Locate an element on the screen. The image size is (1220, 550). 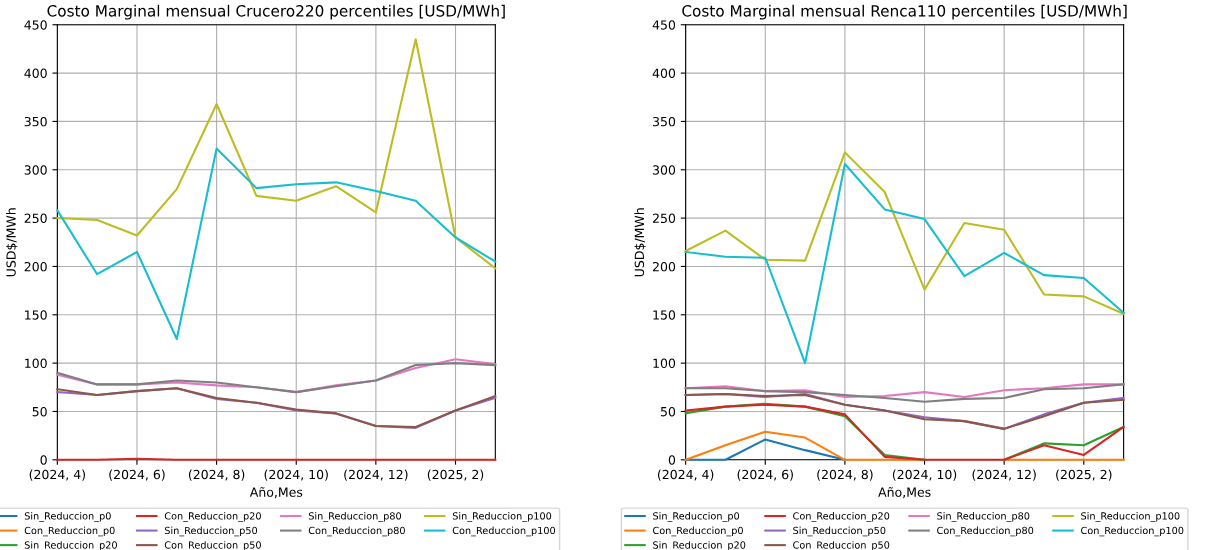
chart-title: Costo Marginal mensual Crucero220 percentiles [USD/MWh] is located at coordinates (276, 12).